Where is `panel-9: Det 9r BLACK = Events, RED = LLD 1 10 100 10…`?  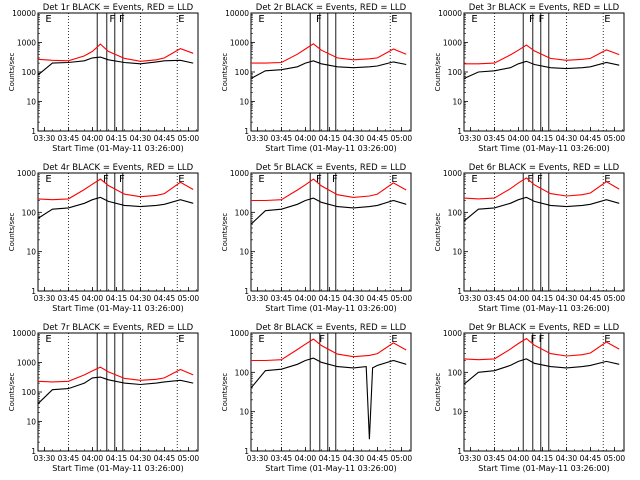
panel-9: Det 9r BLACK = Events, RED = LLD 1 10 100 10… is located at coordinates (529, 398).